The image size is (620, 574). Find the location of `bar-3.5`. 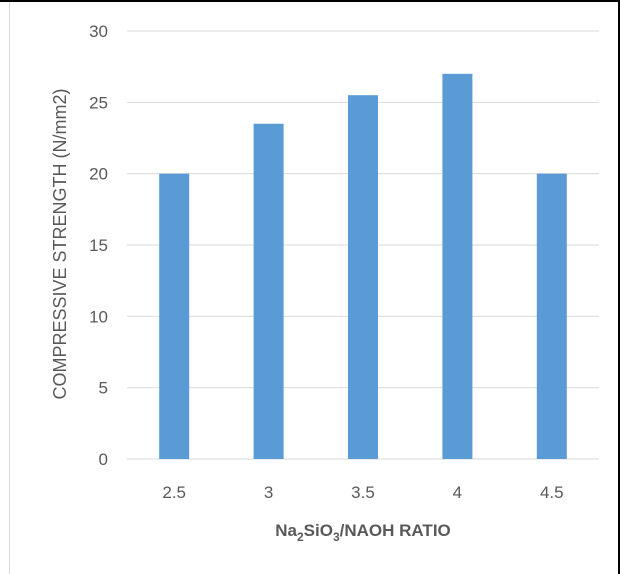

bar-3.5 is located at coordinates (363, 277).